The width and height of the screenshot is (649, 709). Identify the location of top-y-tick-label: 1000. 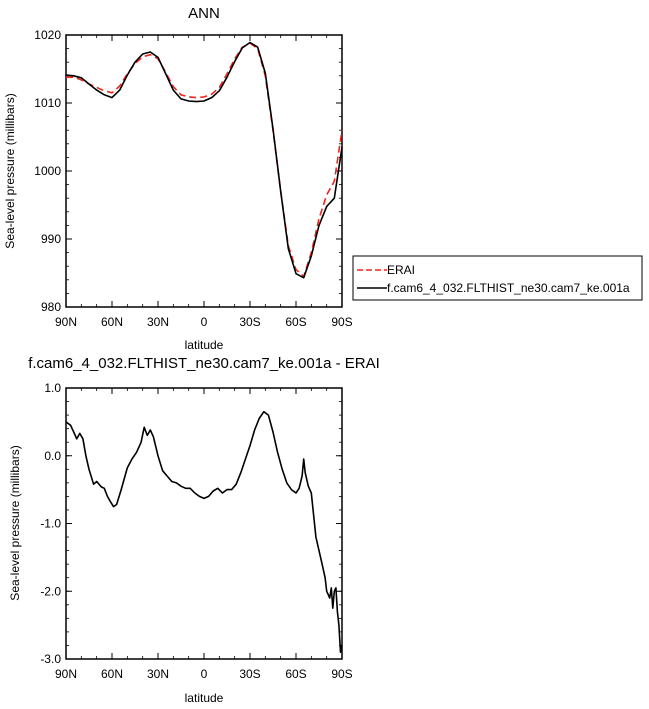
(47, 171).